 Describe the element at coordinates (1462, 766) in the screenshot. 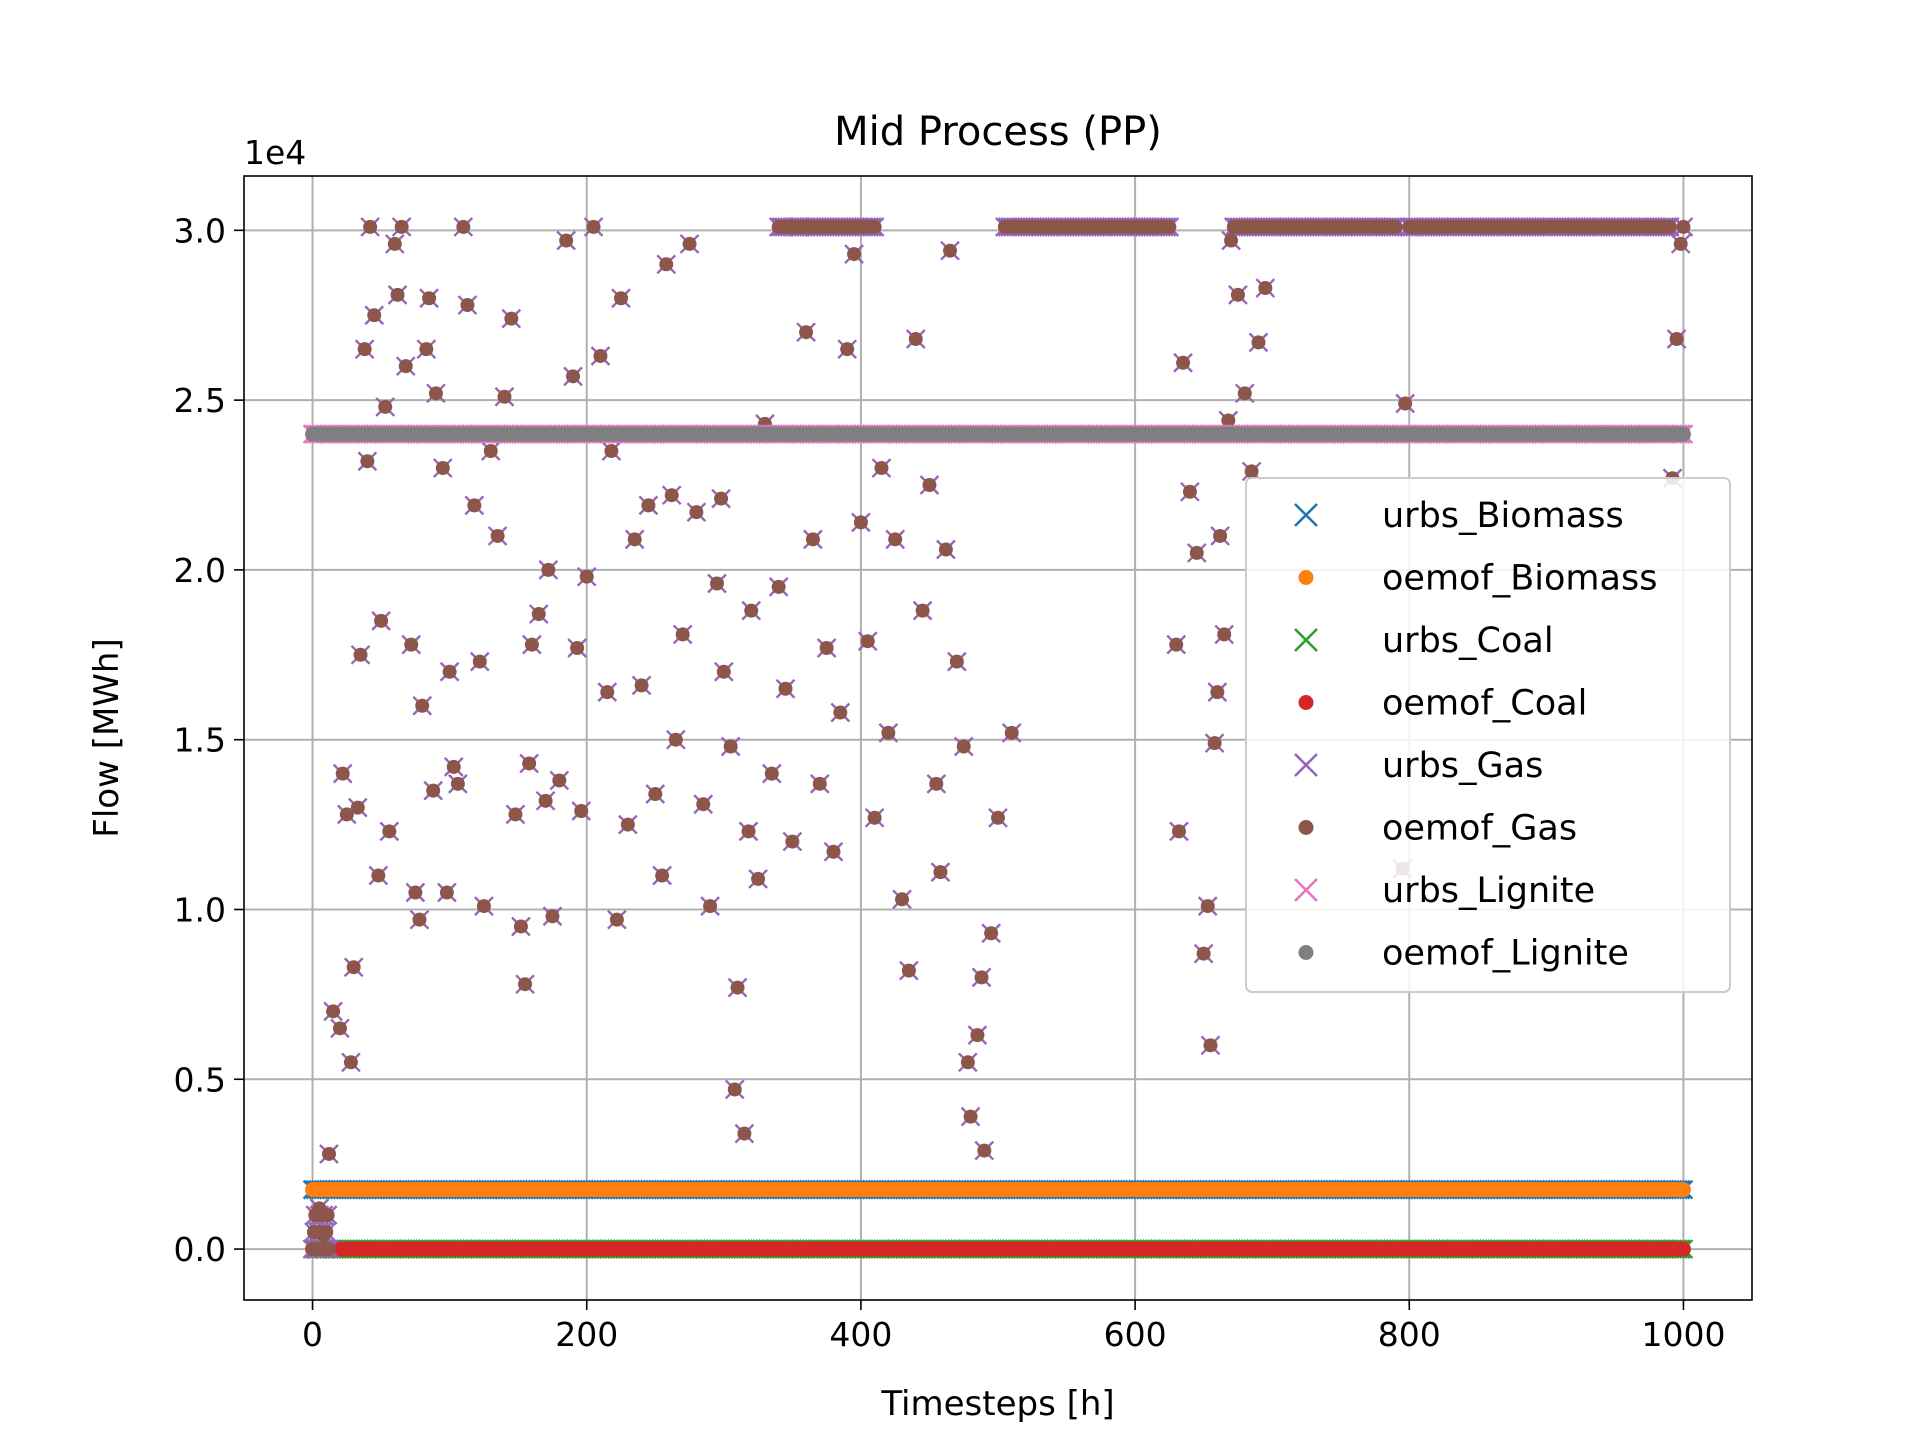

I see `legend-label: urbs_Gas` at that location.